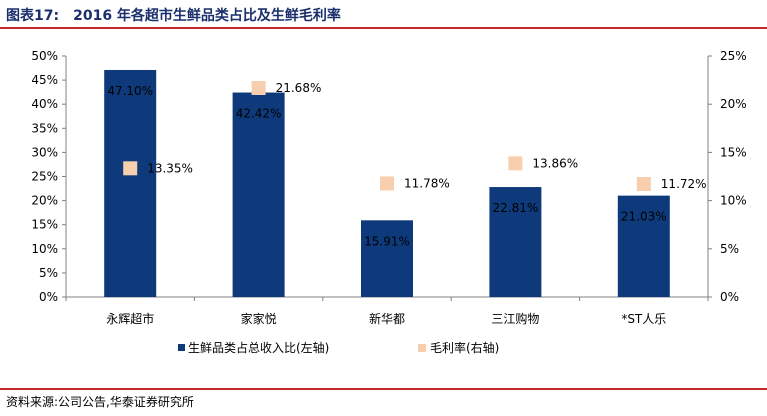 The height and width of the screenshot is (416, 767). I want to click on right-tick-label: 0%, so click(729, 297).